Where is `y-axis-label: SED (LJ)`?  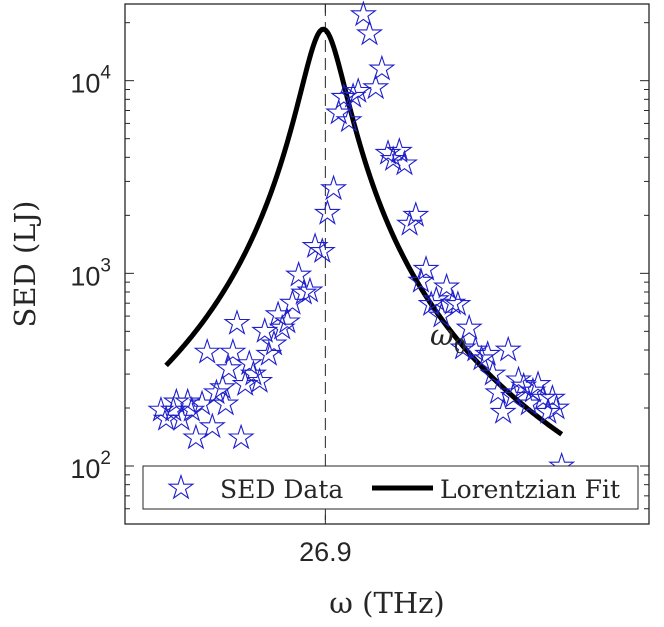
y-axis-label: SED (LJ) is located at coordinates (25, 263).